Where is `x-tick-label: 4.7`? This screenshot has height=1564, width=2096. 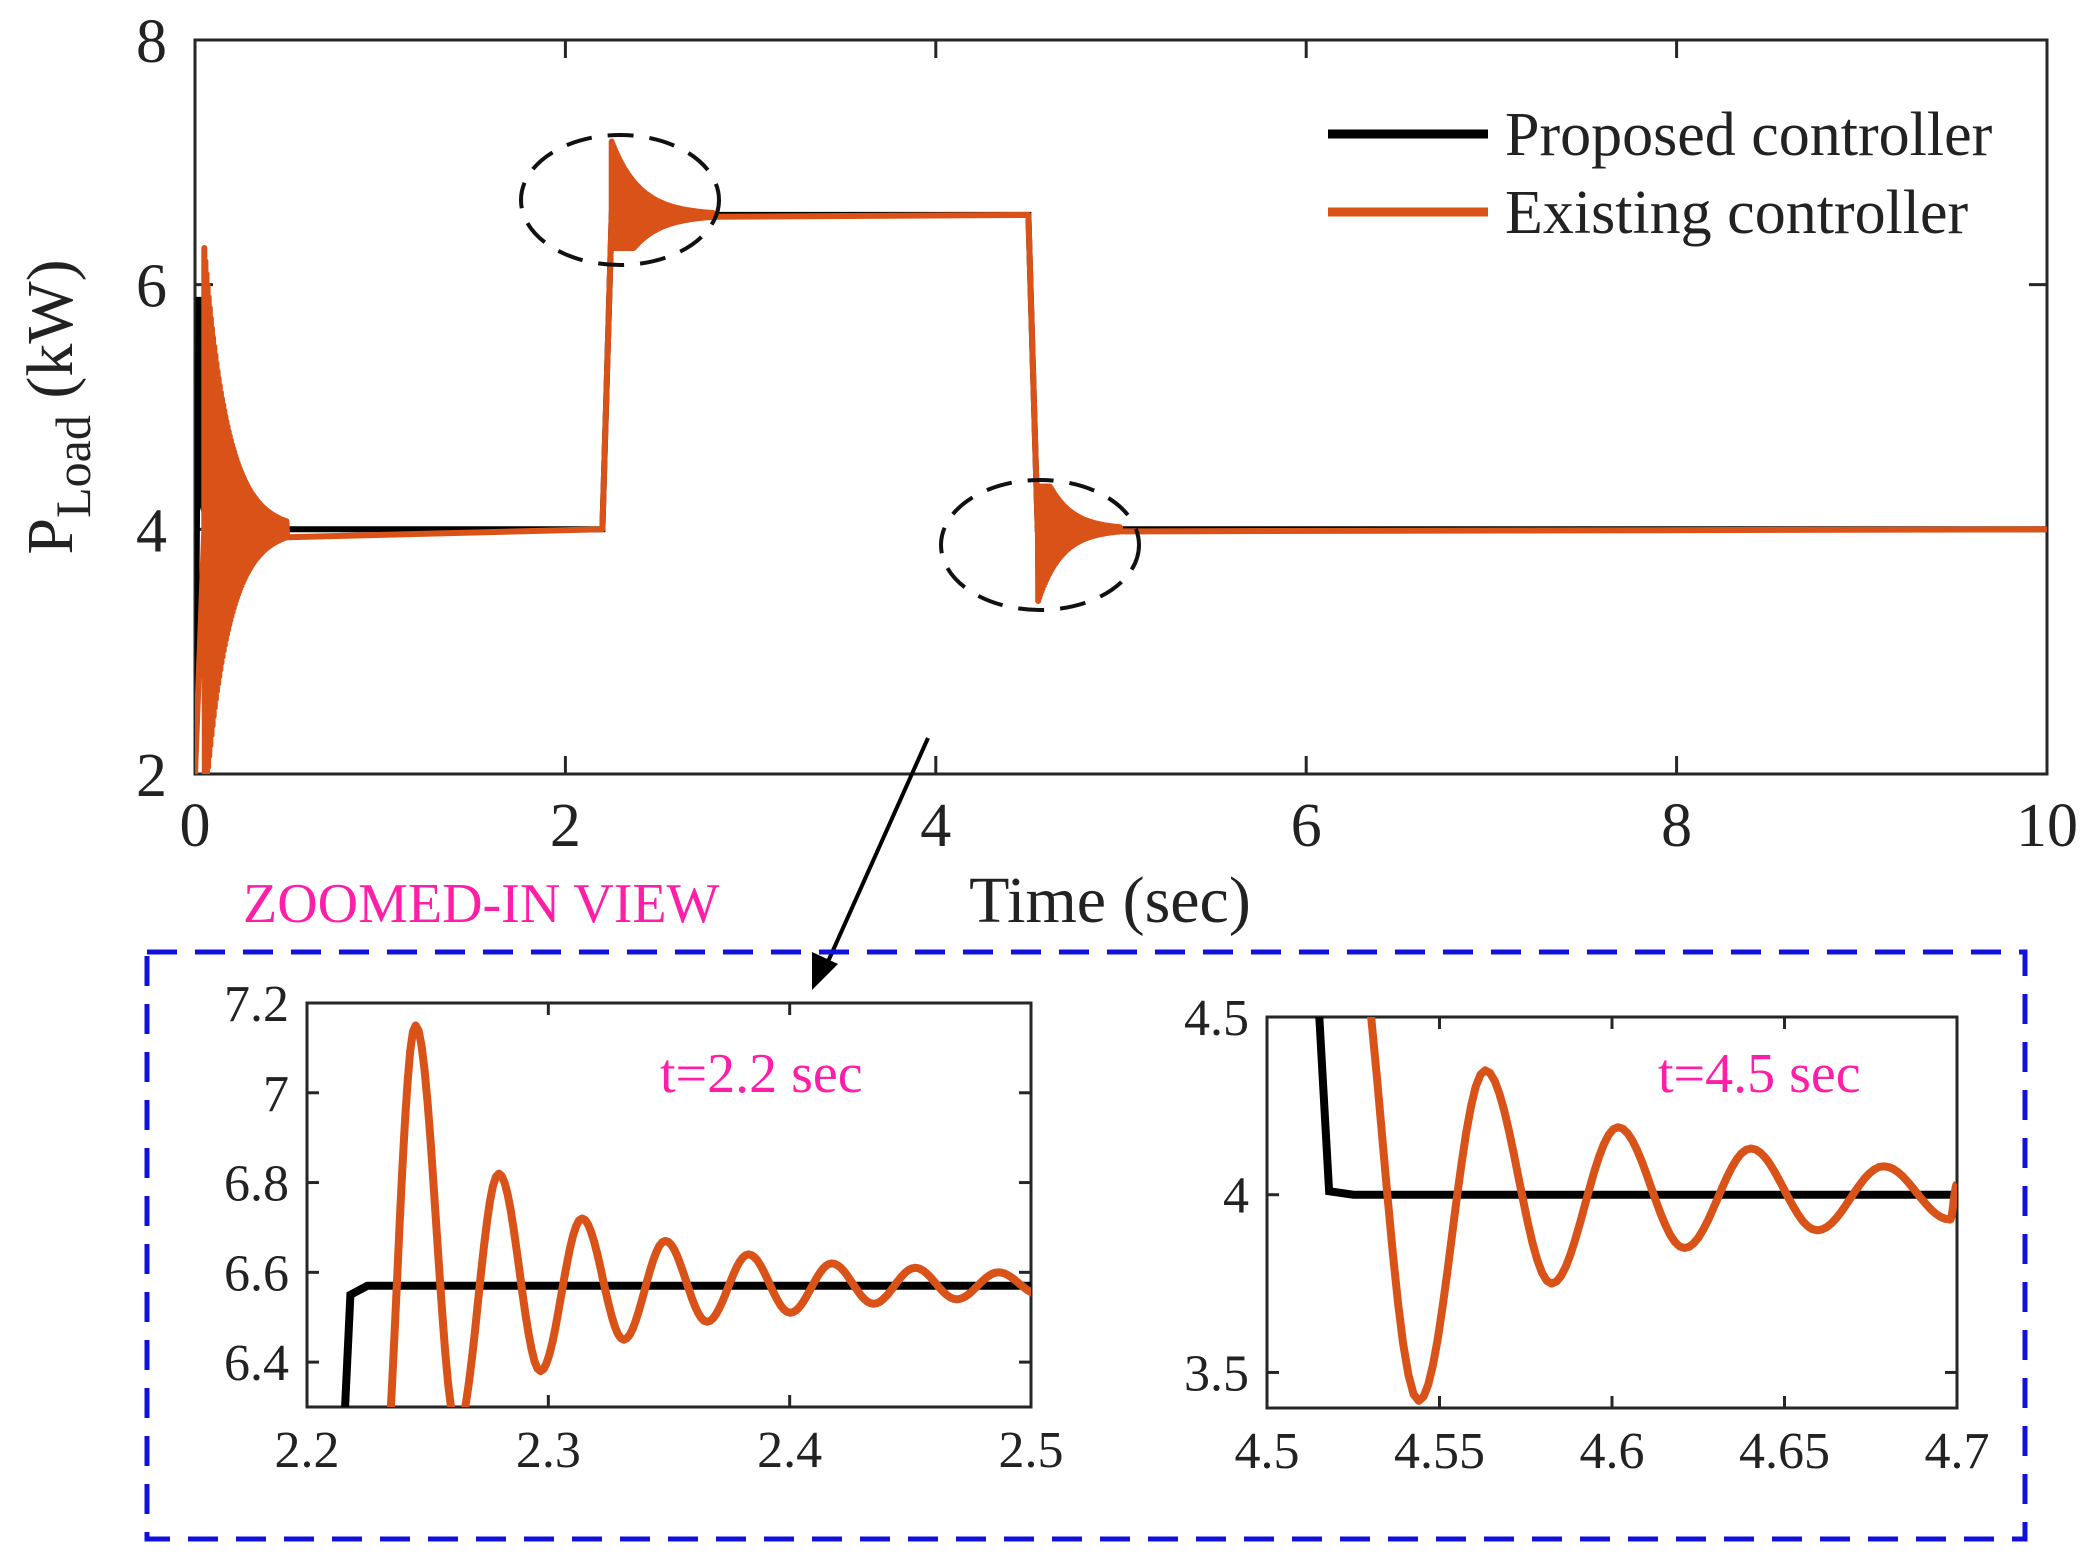
x-tick-label: 4.7 is located at coordinates (1957, 1451).